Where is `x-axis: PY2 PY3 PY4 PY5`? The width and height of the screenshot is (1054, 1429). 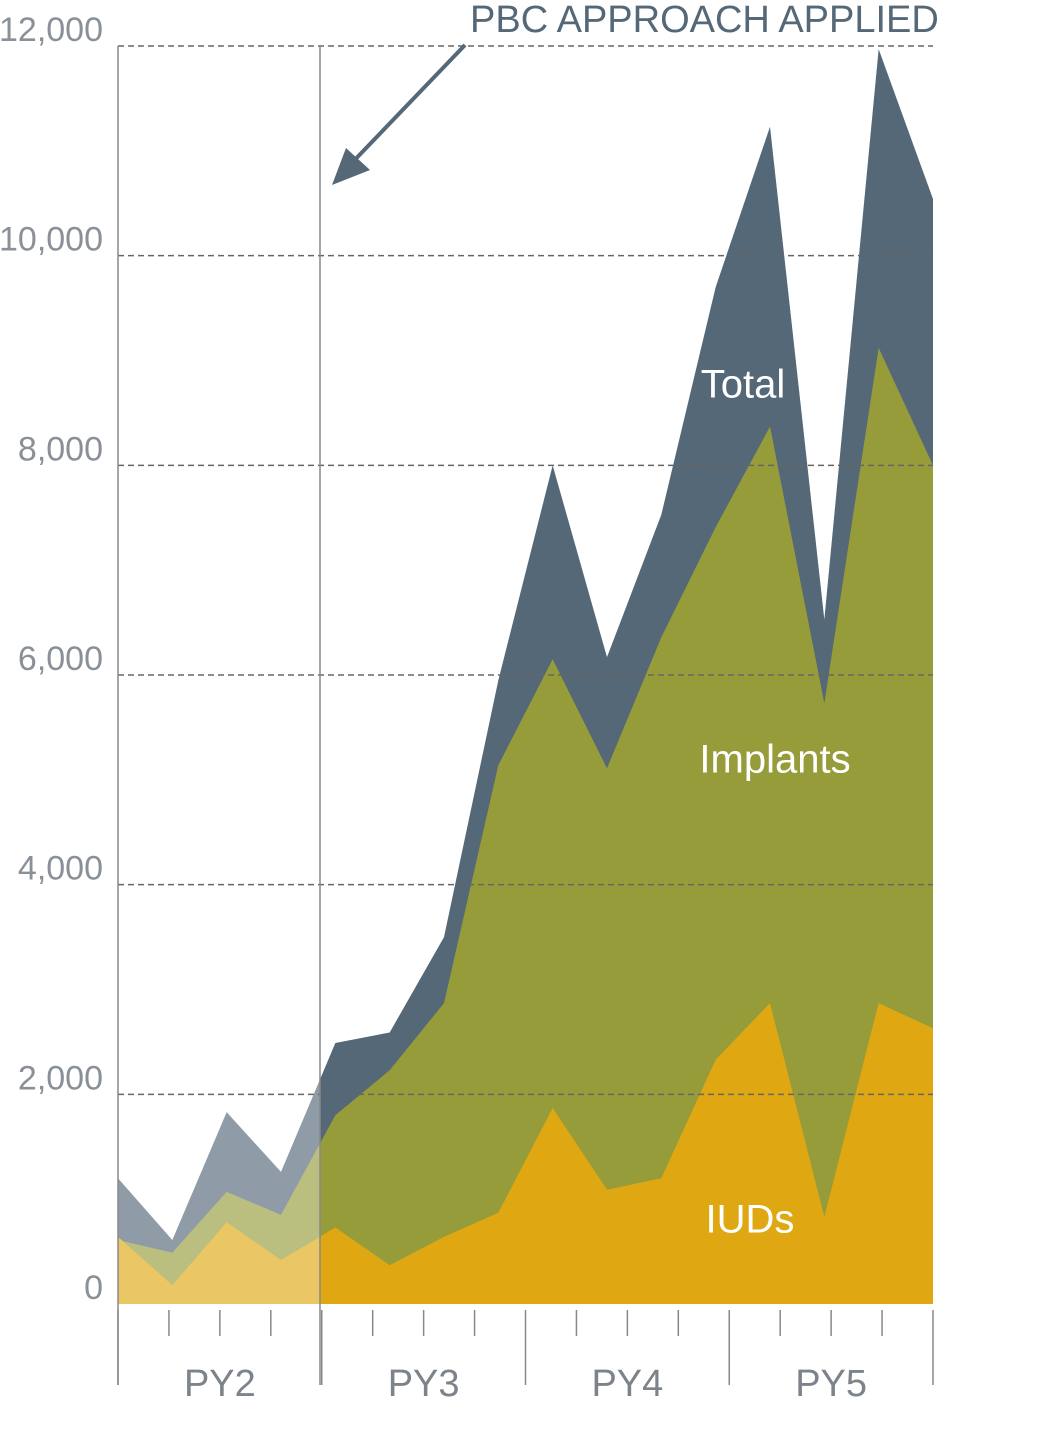 x-axis: PY2 PY3 PY4 PY5 is located at coordinates (525, 1357).